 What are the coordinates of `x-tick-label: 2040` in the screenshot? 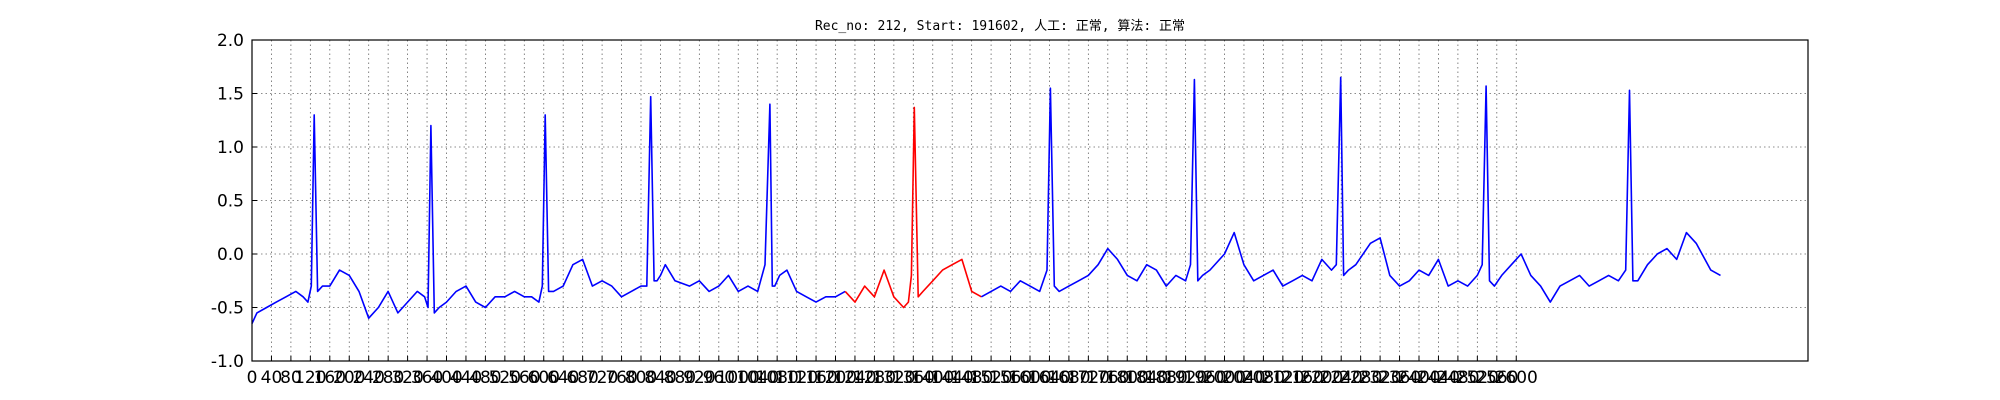 It's located at (1243, 378).